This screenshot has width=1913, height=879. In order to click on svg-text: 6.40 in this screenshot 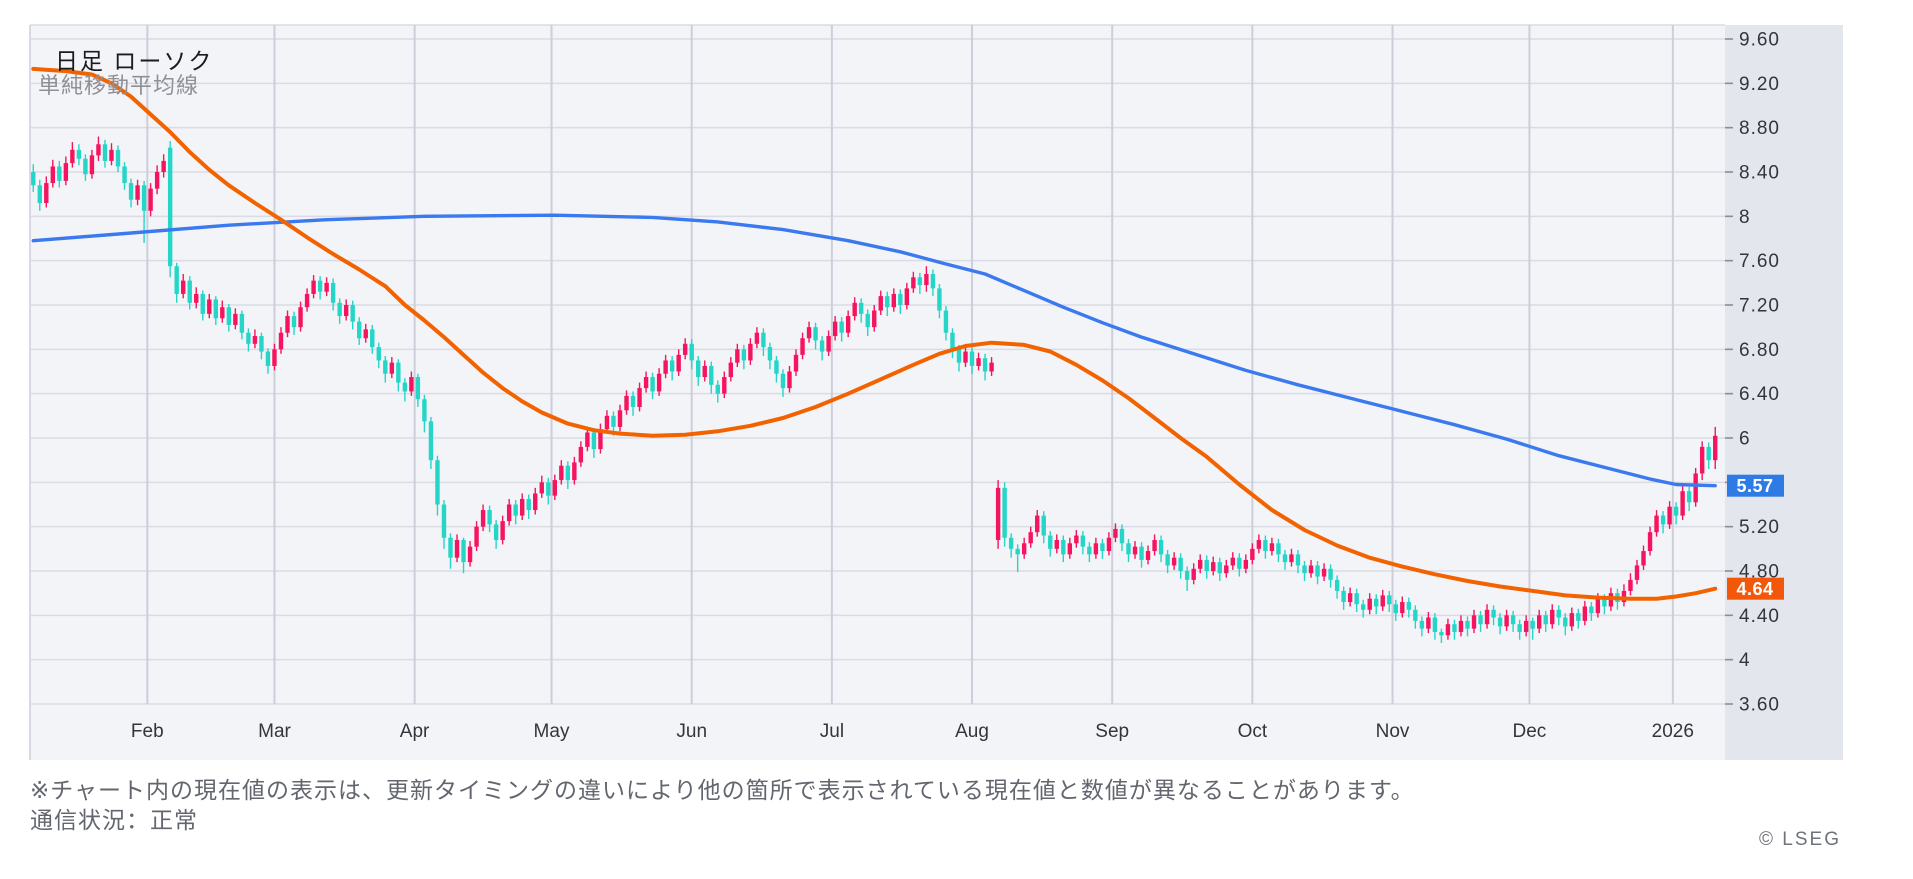, I will do `click(1759, 394)`.